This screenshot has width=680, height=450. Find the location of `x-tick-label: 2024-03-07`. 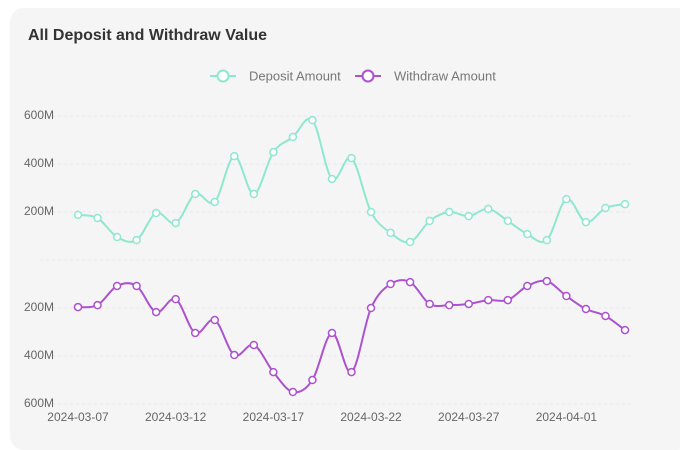

x-tick-label: 2024-03-07 is located at coordinates (78, 417).